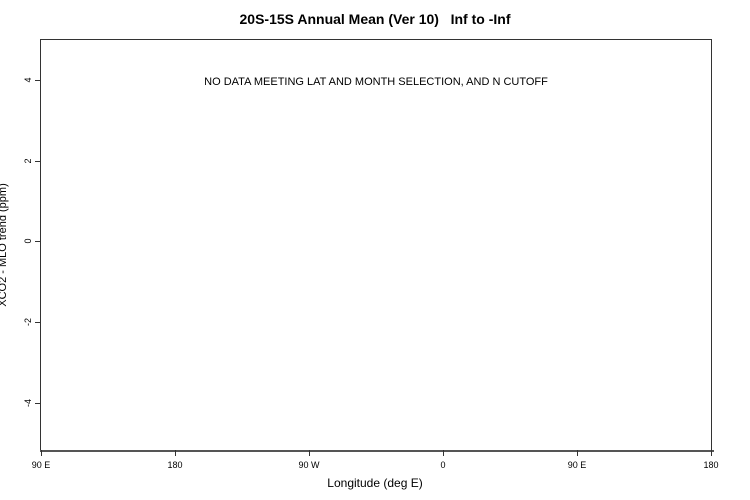 Image resolution: width=750 pixels, height=500 pixels. I want to click on x-axis-title: Longitude (deg E), so click(375, 483).